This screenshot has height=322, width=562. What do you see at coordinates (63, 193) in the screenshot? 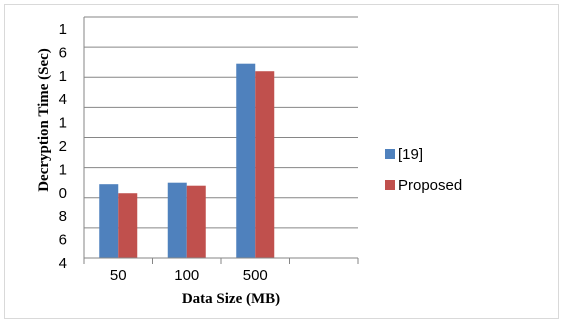
I see `y-tick-label: 0` at bounding box center [63, 193].